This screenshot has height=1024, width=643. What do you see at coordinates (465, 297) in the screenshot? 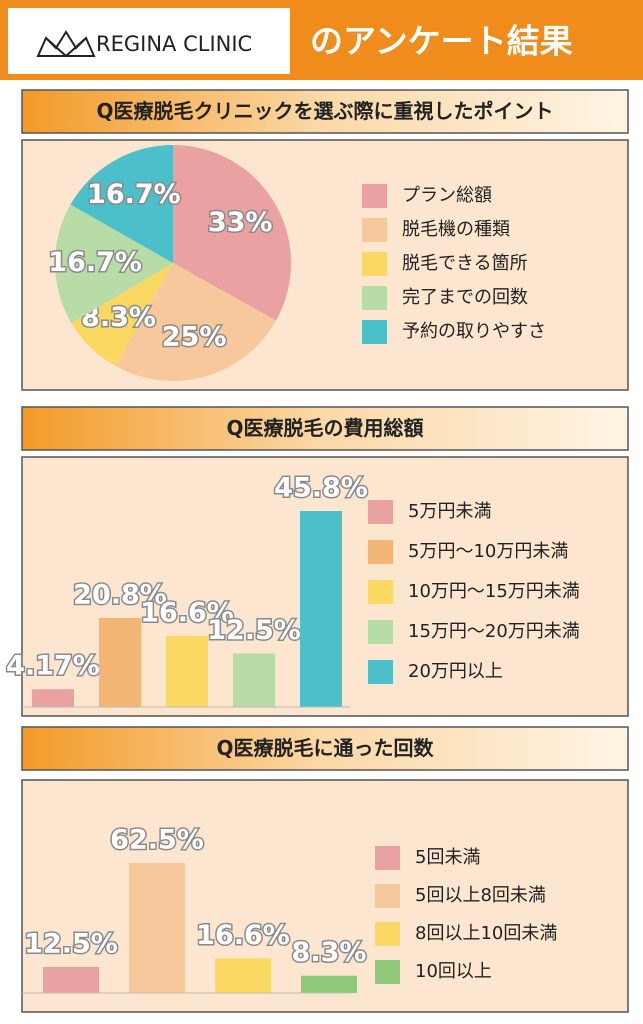
I see `legend-label: 完了までの回数` at bounding box center [465, 297].